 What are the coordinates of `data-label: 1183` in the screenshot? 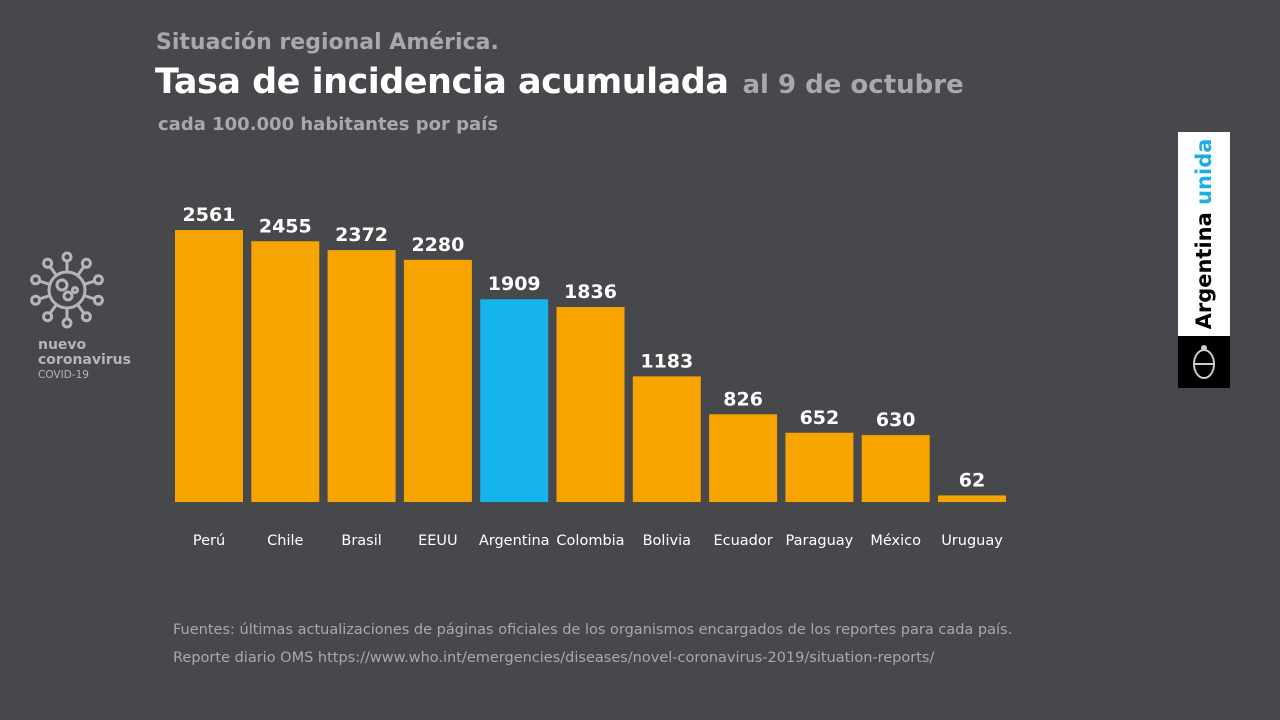 It's located at (666, 361).